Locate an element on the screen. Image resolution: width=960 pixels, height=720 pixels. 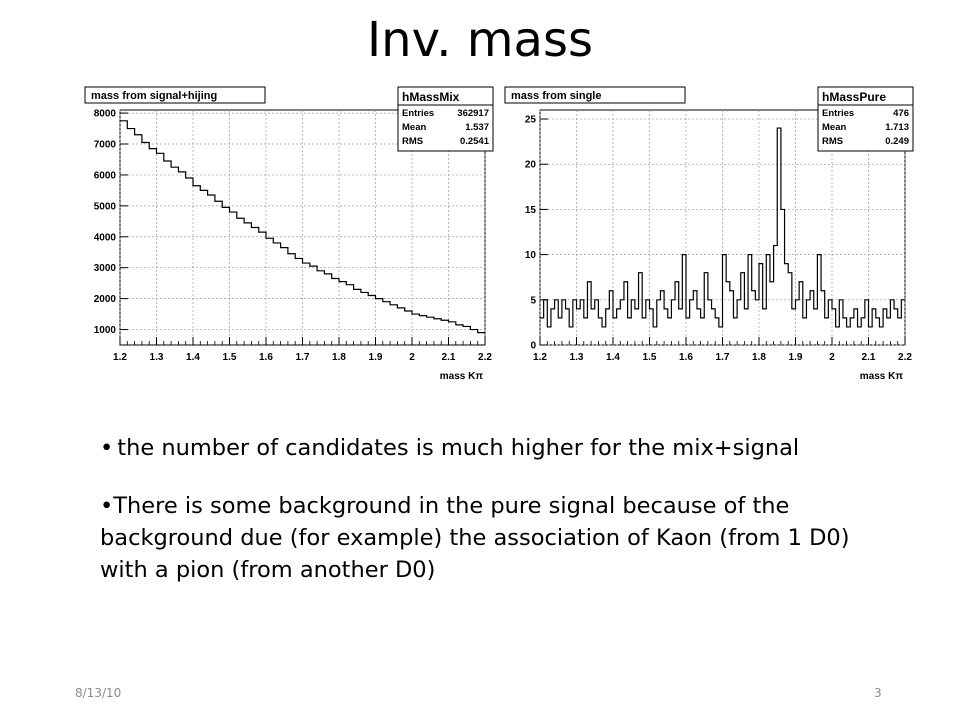
histogram-title: mass from single is located at coordinates (556, 96).